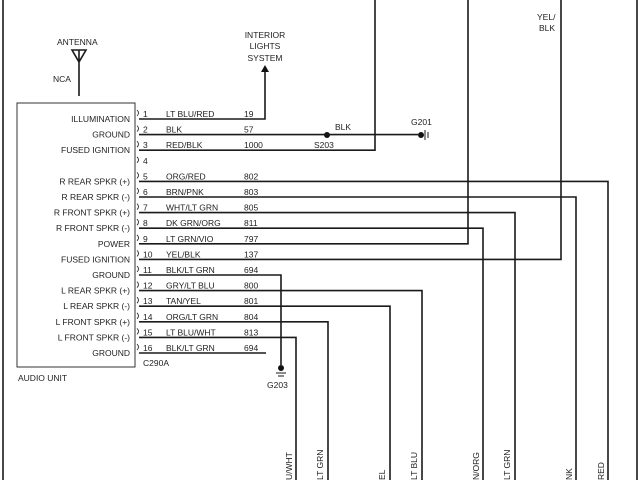 The image size is (640, 480). What do you see at coordinates (96, 306) in the screenshot?
I see `pin-function-label: L REAR SPKR (-)` at bounding box center [96, 306].